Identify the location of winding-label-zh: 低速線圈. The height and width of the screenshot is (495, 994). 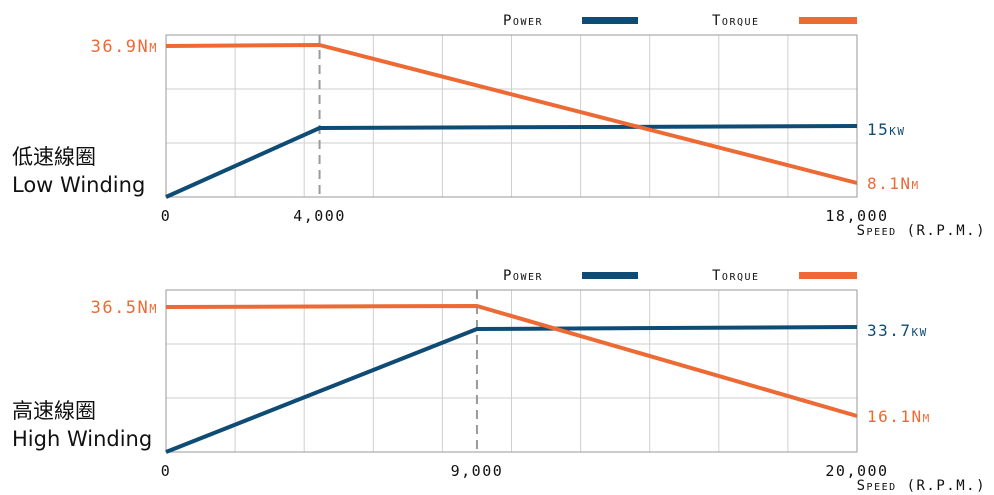
(54, 157).